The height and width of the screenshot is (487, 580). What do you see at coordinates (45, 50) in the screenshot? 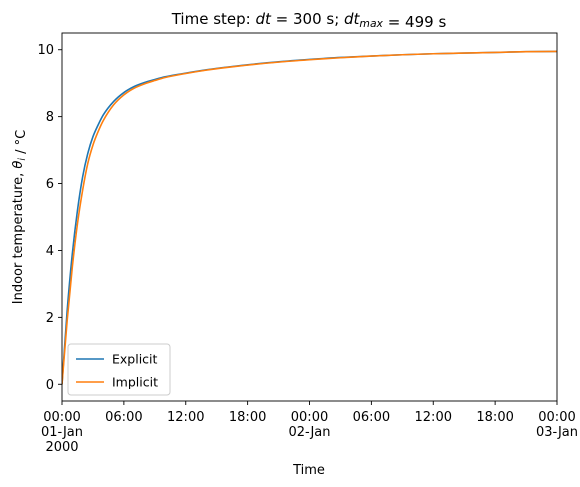
I see `y-tick-label: 10` at bounding box center [45, 50].